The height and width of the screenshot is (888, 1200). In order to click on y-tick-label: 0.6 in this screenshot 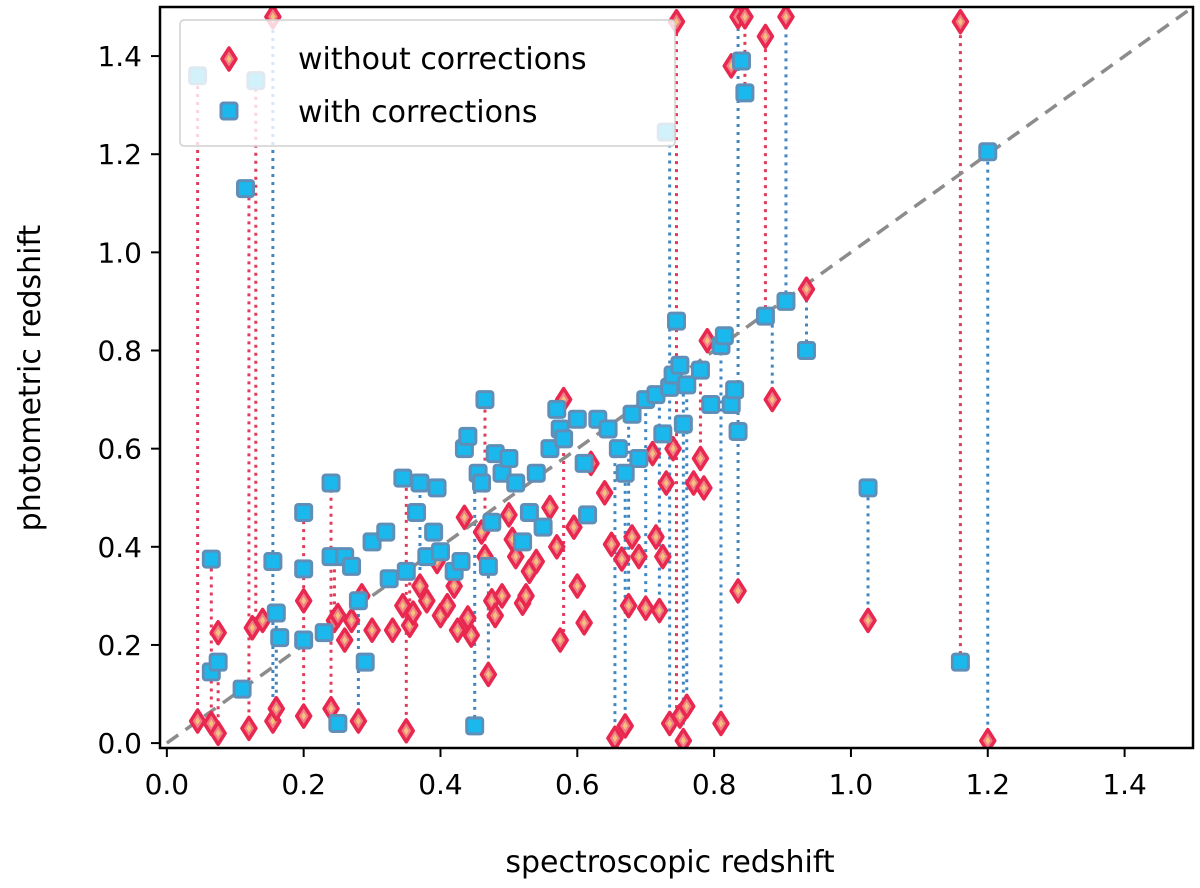, I will do `click(119, 449)`.